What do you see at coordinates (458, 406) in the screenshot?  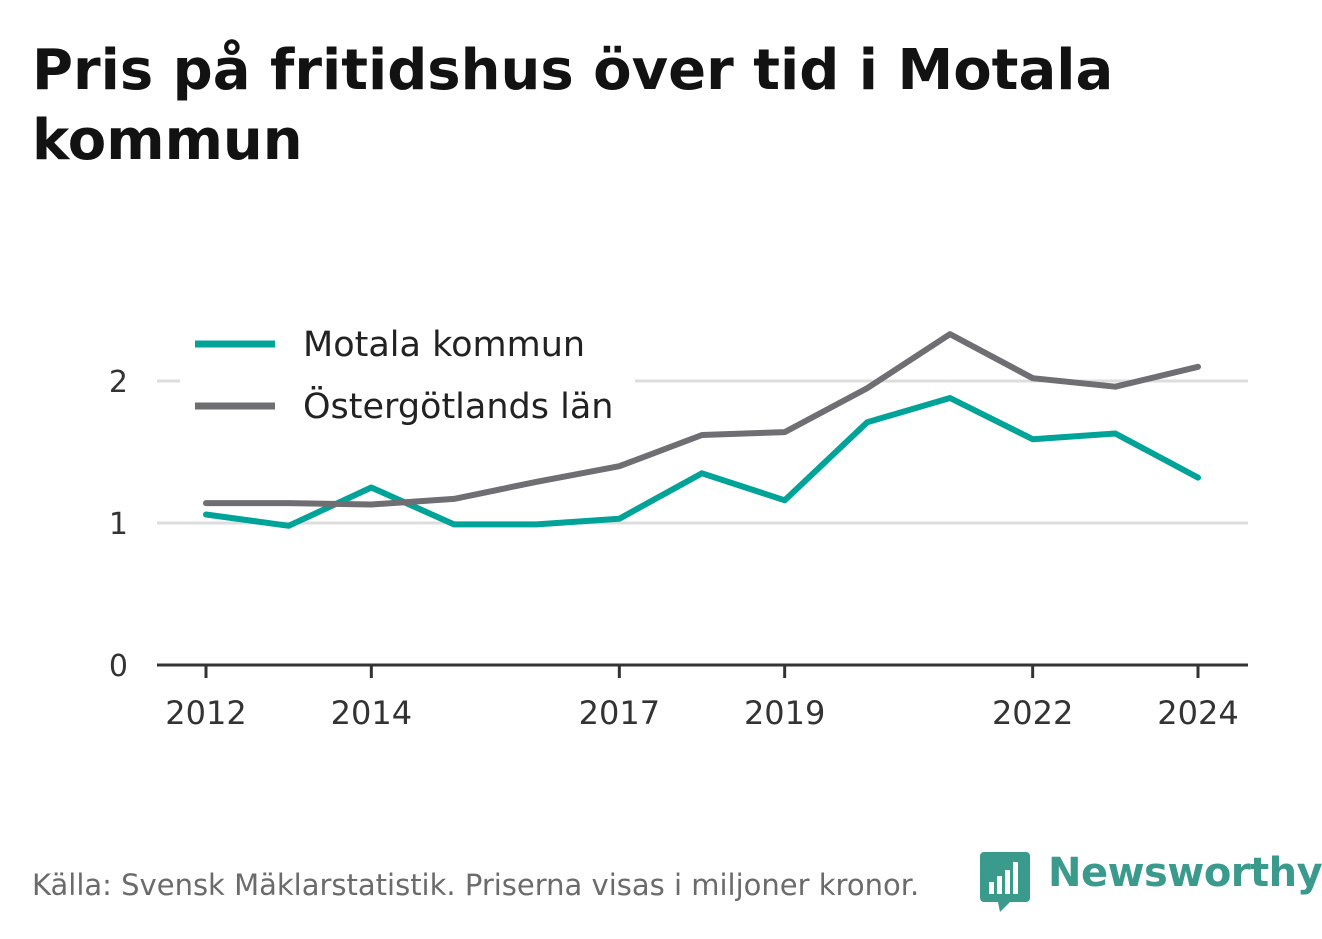 I see `legend-label: Östergötlands län` at bounding box center [458, 406].